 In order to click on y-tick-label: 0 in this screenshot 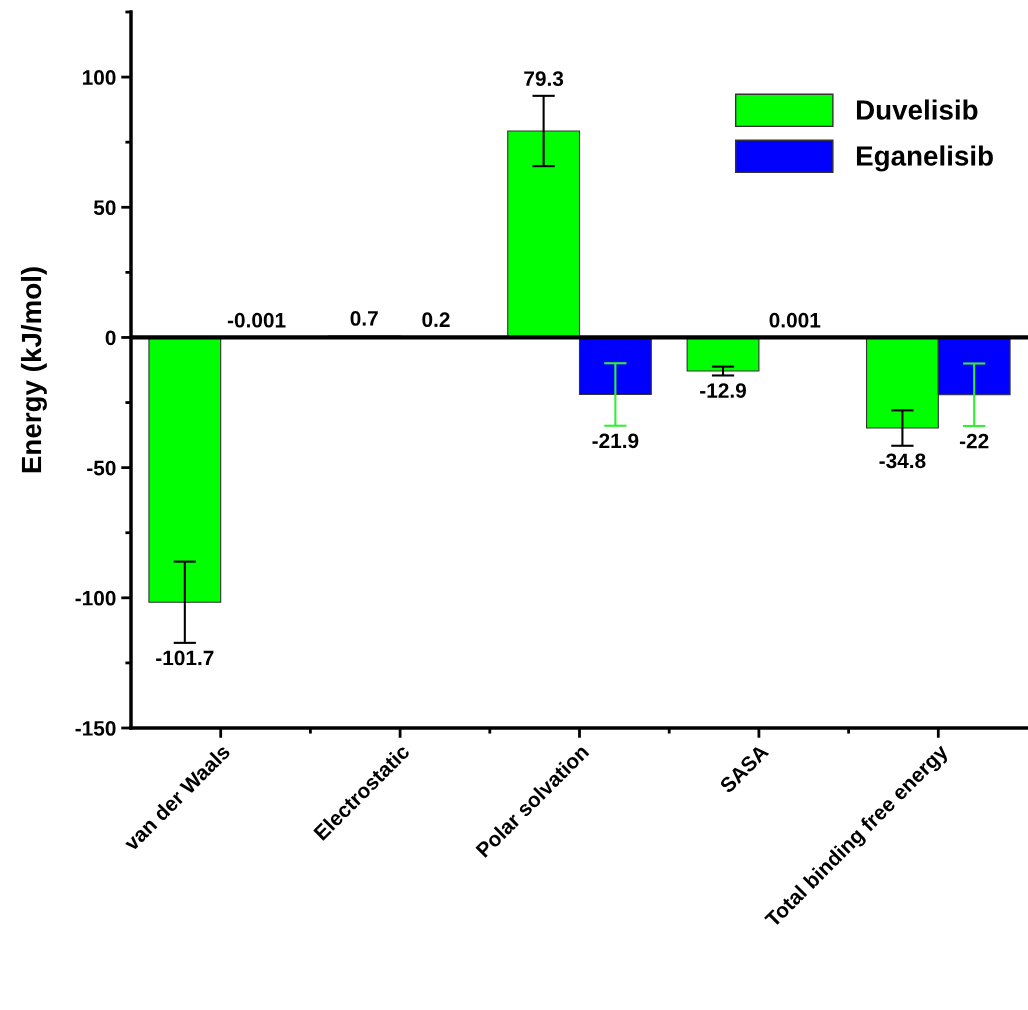, I will do `click(110, 338)`.